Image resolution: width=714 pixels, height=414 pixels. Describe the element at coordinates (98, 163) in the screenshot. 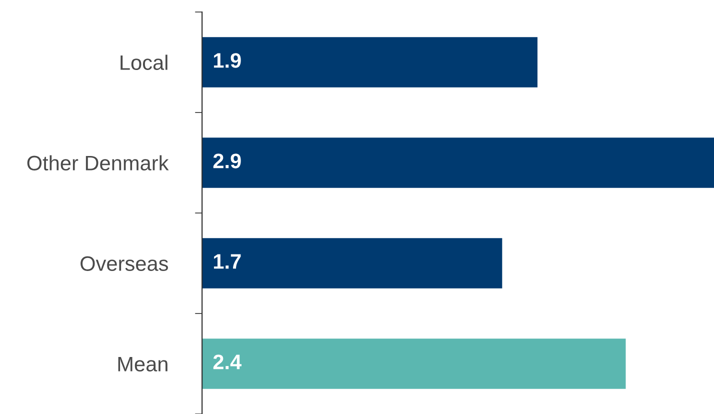

I see `y-tick-label: Other Denmark` at that location.